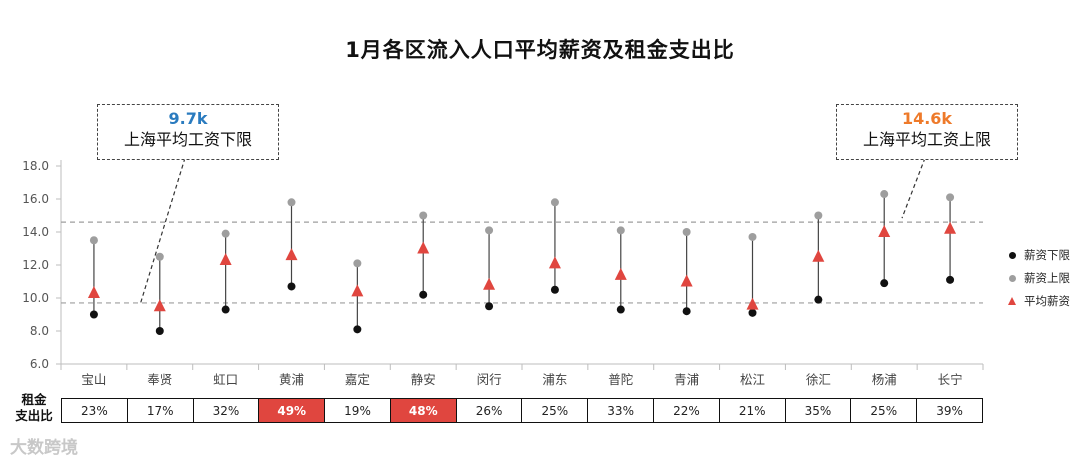 This screenshot has height=463, width=1080. I want to click on ratio-cell: 21%, so click(752, 410).